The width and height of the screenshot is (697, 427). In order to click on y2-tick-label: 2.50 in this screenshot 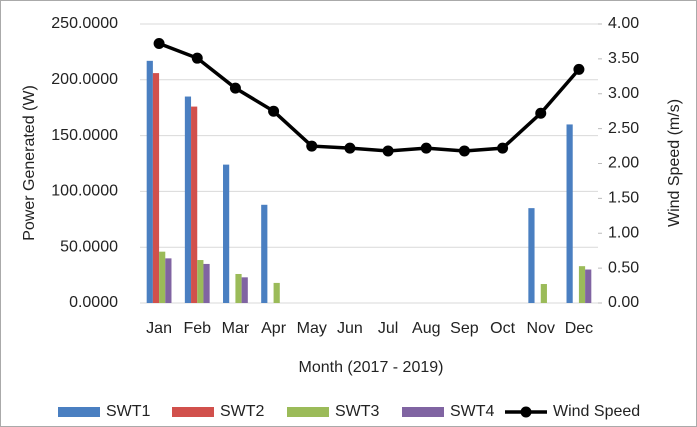, I will do `click(623, 128)`.